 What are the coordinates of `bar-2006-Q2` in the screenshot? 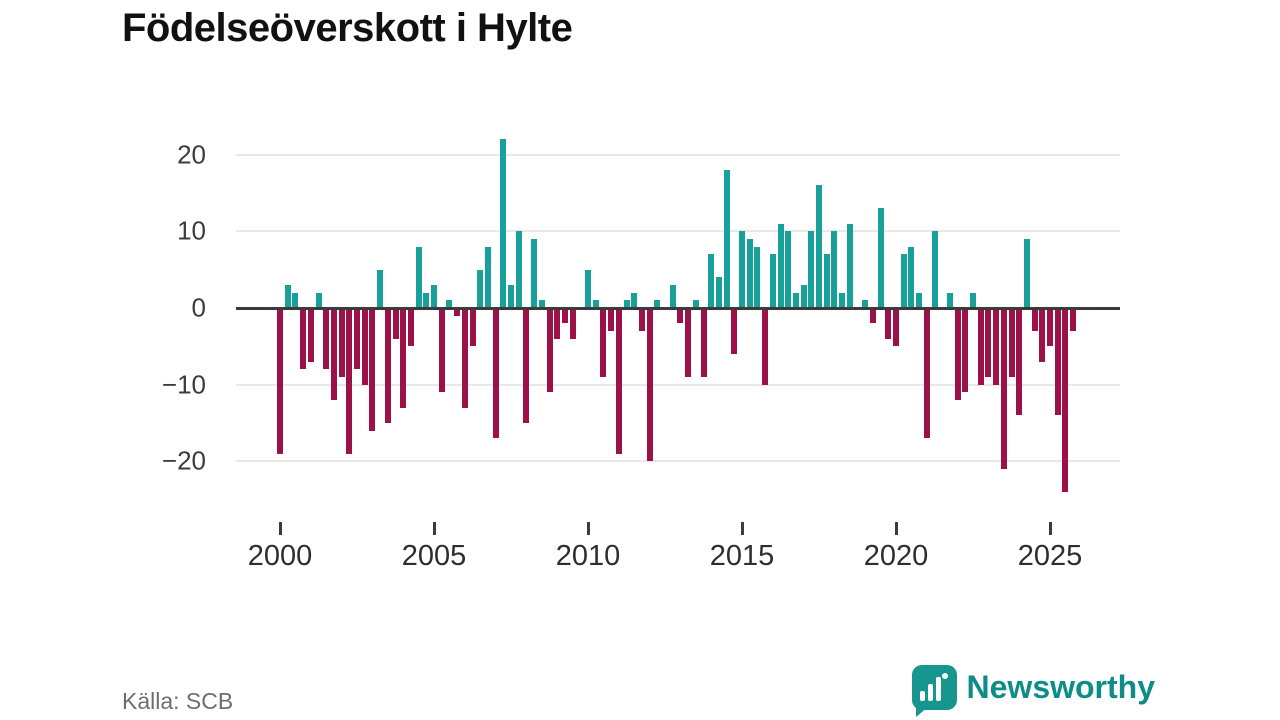 It's located at (472, 327).